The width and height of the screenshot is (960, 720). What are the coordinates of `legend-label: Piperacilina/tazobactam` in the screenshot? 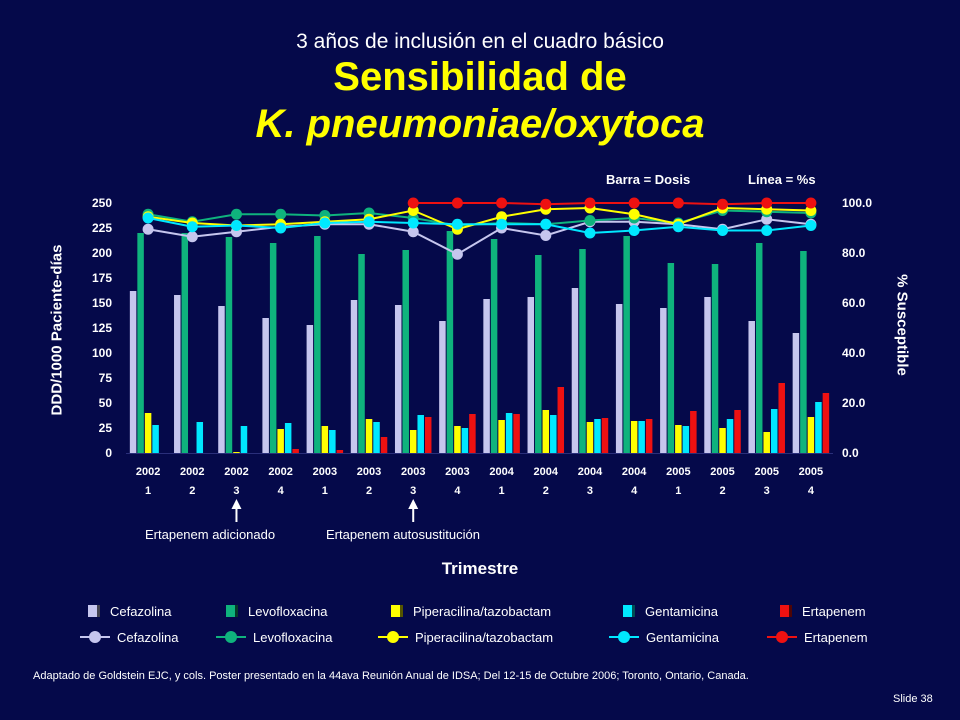 It's located at (484, 637).